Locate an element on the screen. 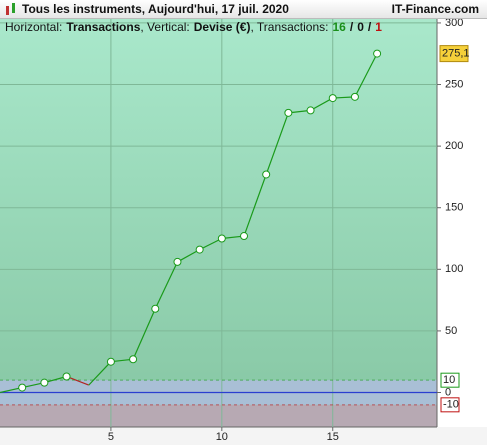 The height and width of the screenshot is (445, 487). last-value-box is located at coordinates (454, 54).